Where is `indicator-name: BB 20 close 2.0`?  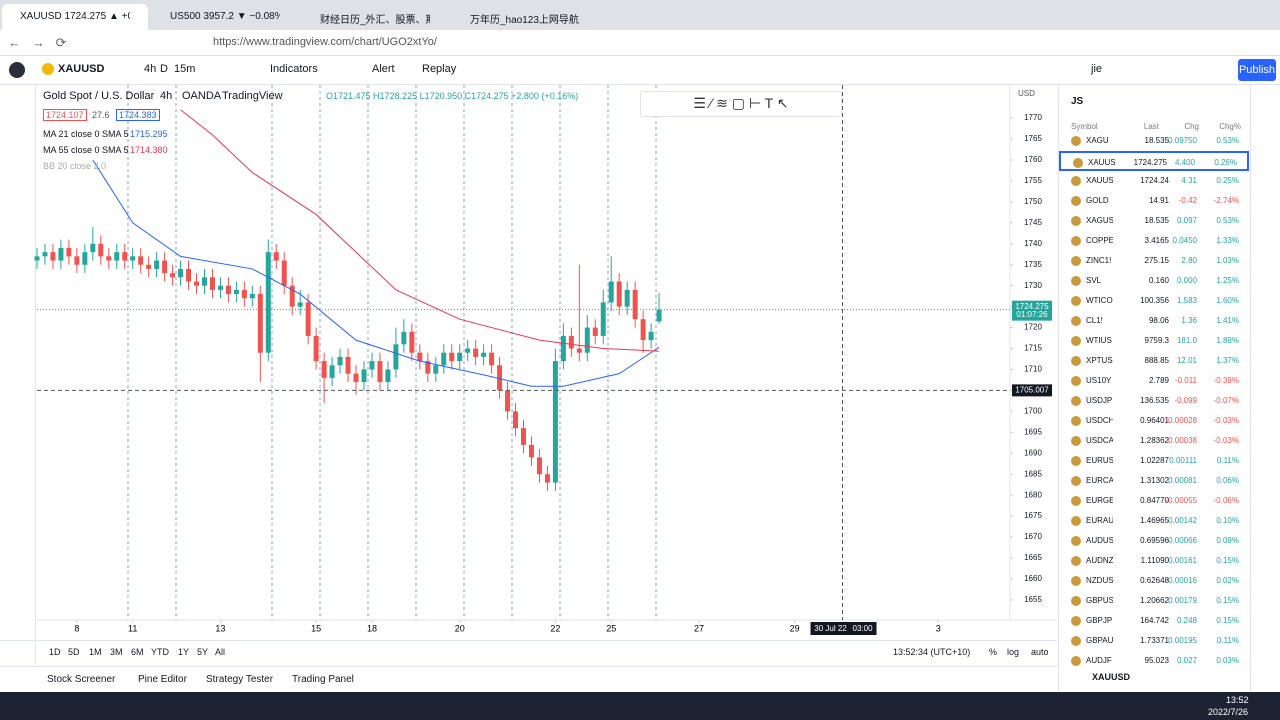 indicator-name: BB 20 close 2.0 is located at coordinates (75, 166).